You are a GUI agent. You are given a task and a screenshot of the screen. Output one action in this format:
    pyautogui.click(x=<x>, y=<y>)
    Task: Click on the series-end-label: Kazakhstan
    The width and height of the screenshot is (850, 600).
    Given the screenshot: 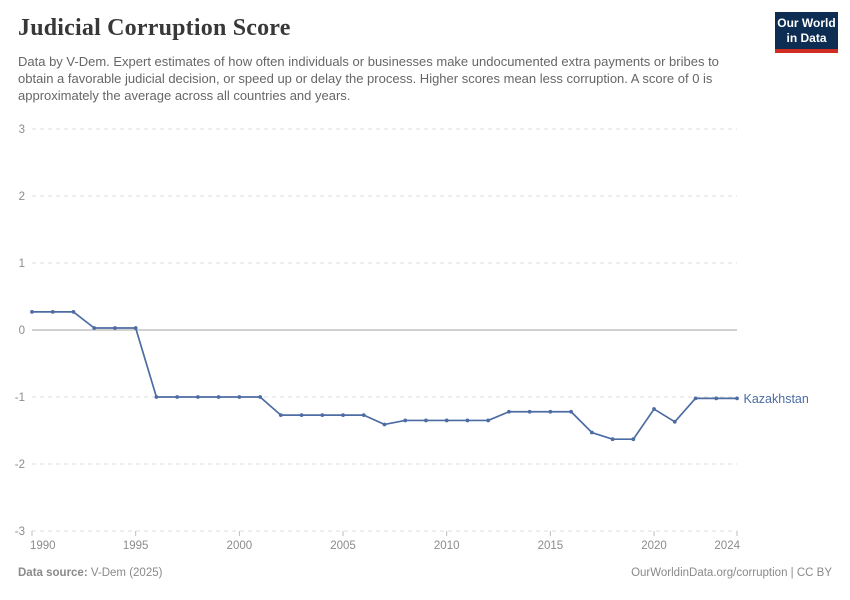 What is the action you would take?
    pyautogui.click(x=776, y=399)
    